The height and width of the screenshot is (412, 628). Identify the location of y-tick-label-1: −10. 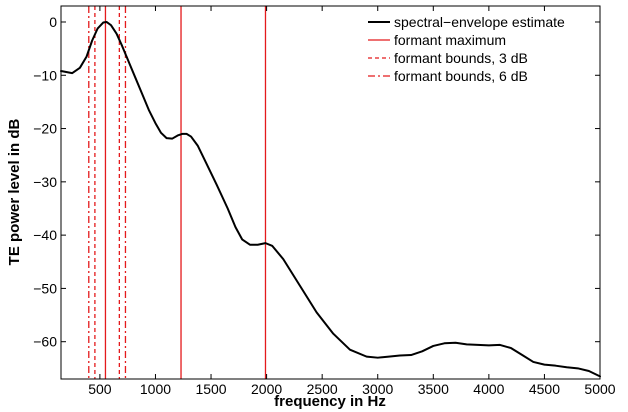
(45, 75).